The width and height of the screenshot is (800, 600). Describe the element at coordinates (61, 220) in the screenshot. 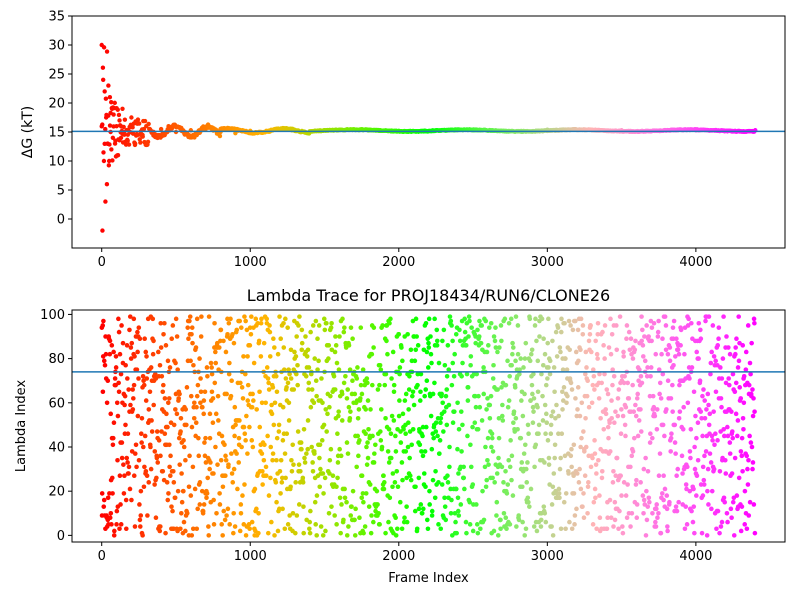

I see `delta-g-y-tick-label: 0` at that location.